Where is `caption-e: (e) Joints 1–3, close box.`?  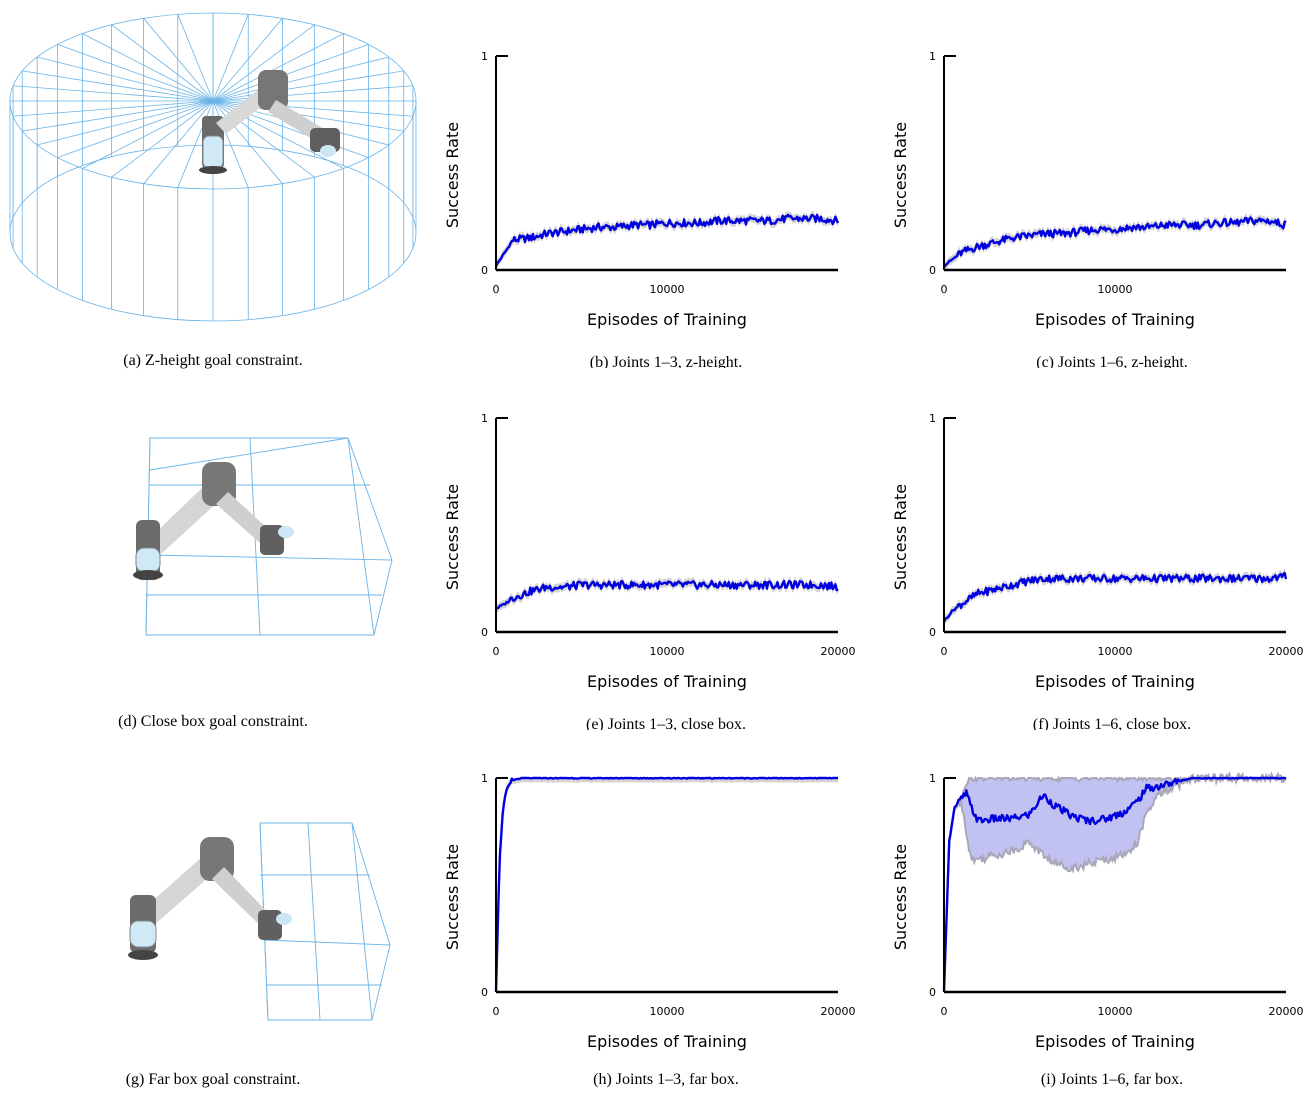
caption-e: (e) Joints 1–3, close box. is located at coordinates (666, 723).